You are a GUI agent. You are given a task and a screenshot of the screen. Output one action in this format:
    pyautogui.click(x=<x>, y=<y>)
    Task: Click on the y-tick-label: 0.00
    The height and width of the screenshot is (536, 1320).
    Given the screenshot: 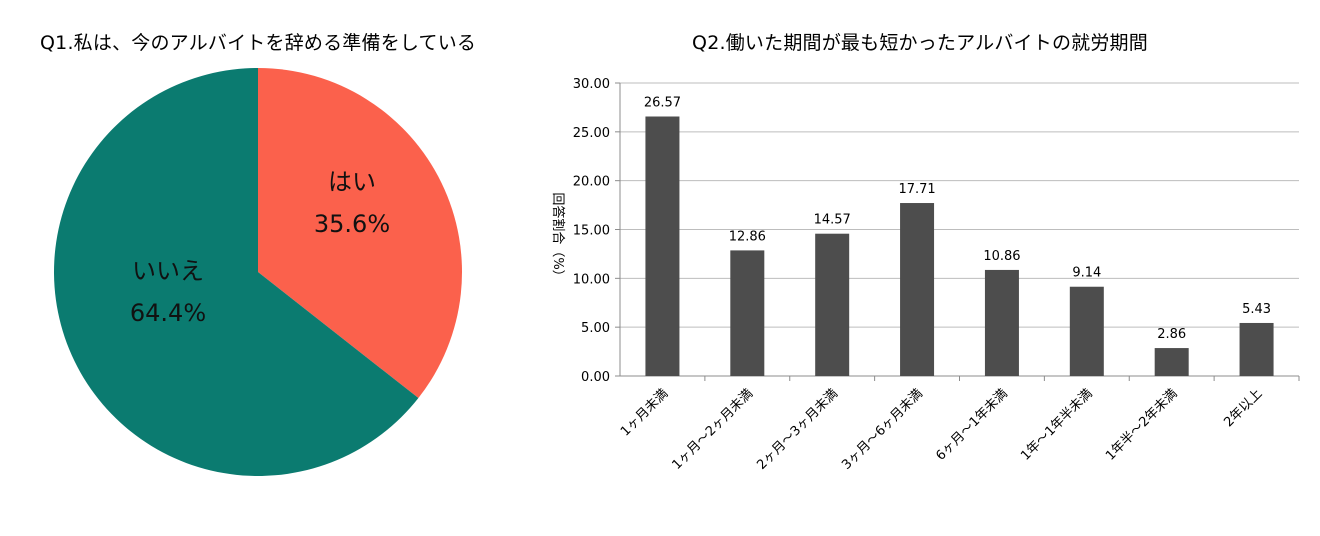 What is the action you would take?
    pyautogui.click(x=595, y=377)
    